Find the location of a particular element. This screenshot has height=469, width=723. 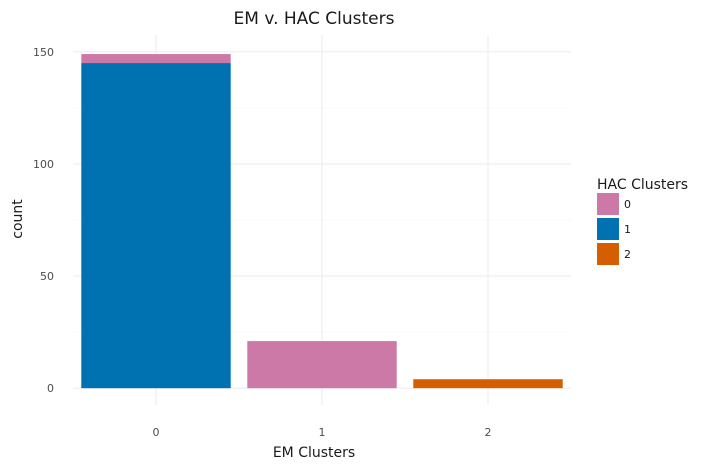

y-tick-label: 100 is located at coordinates (43, 164).